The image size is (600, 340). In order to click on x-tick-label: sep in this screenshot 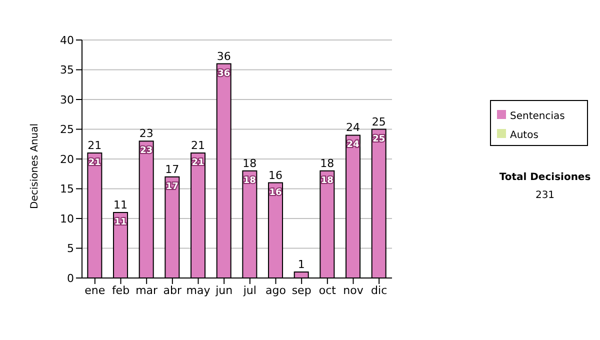, I will do `click(302, 290)`.